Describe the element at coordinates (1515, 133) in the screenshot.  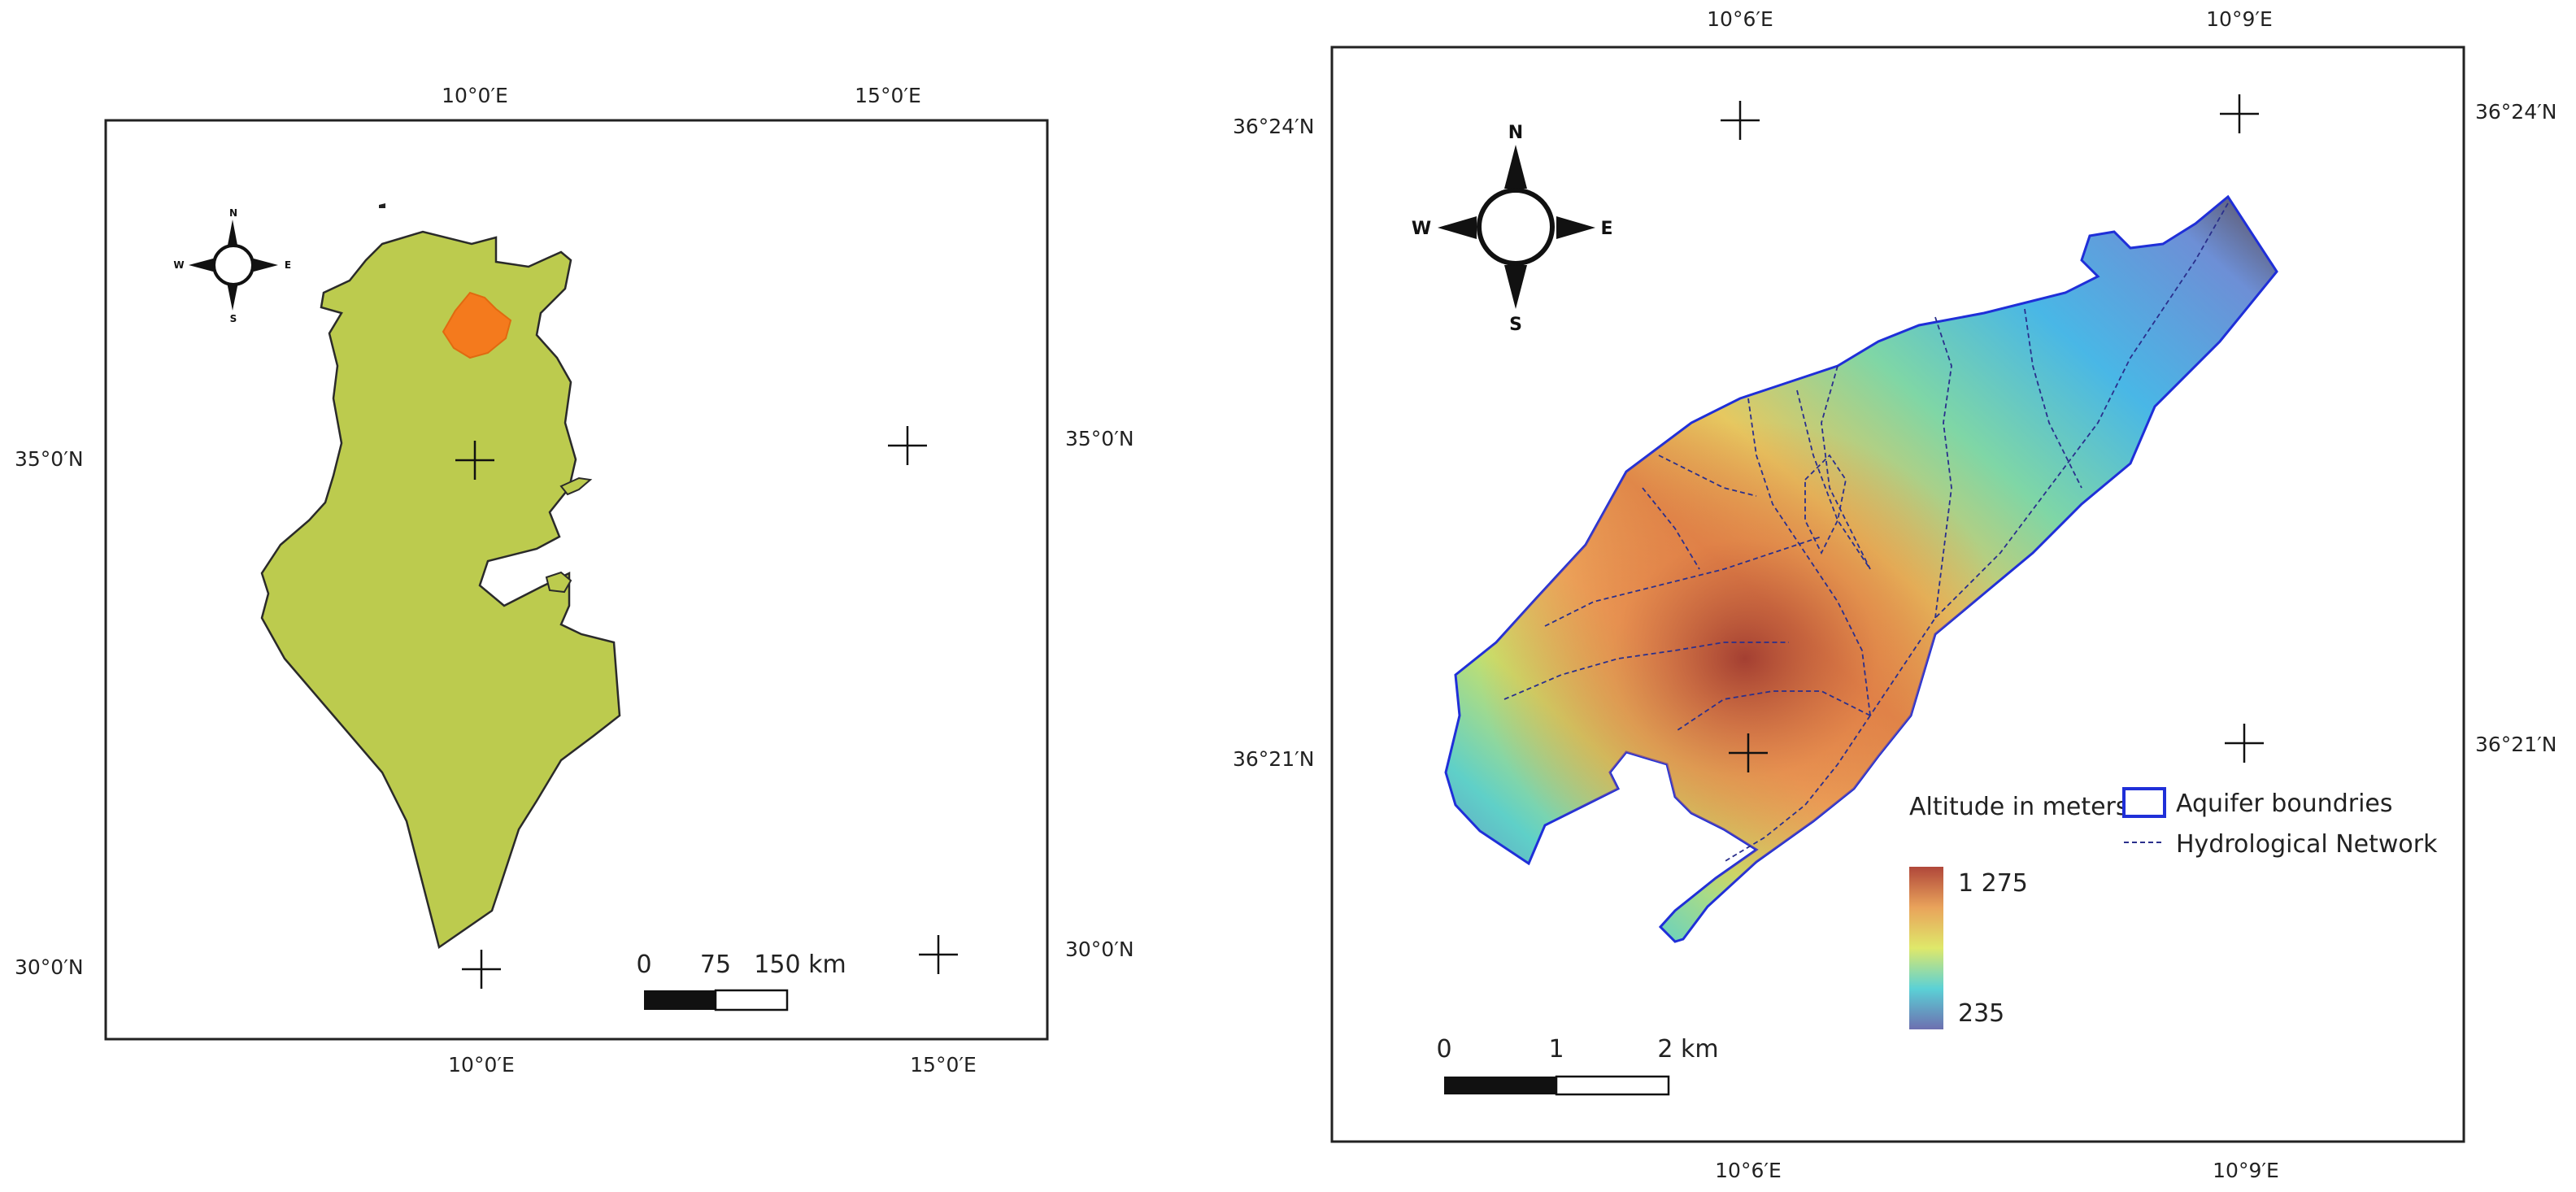
I see `right-compass-n: N` at that location.